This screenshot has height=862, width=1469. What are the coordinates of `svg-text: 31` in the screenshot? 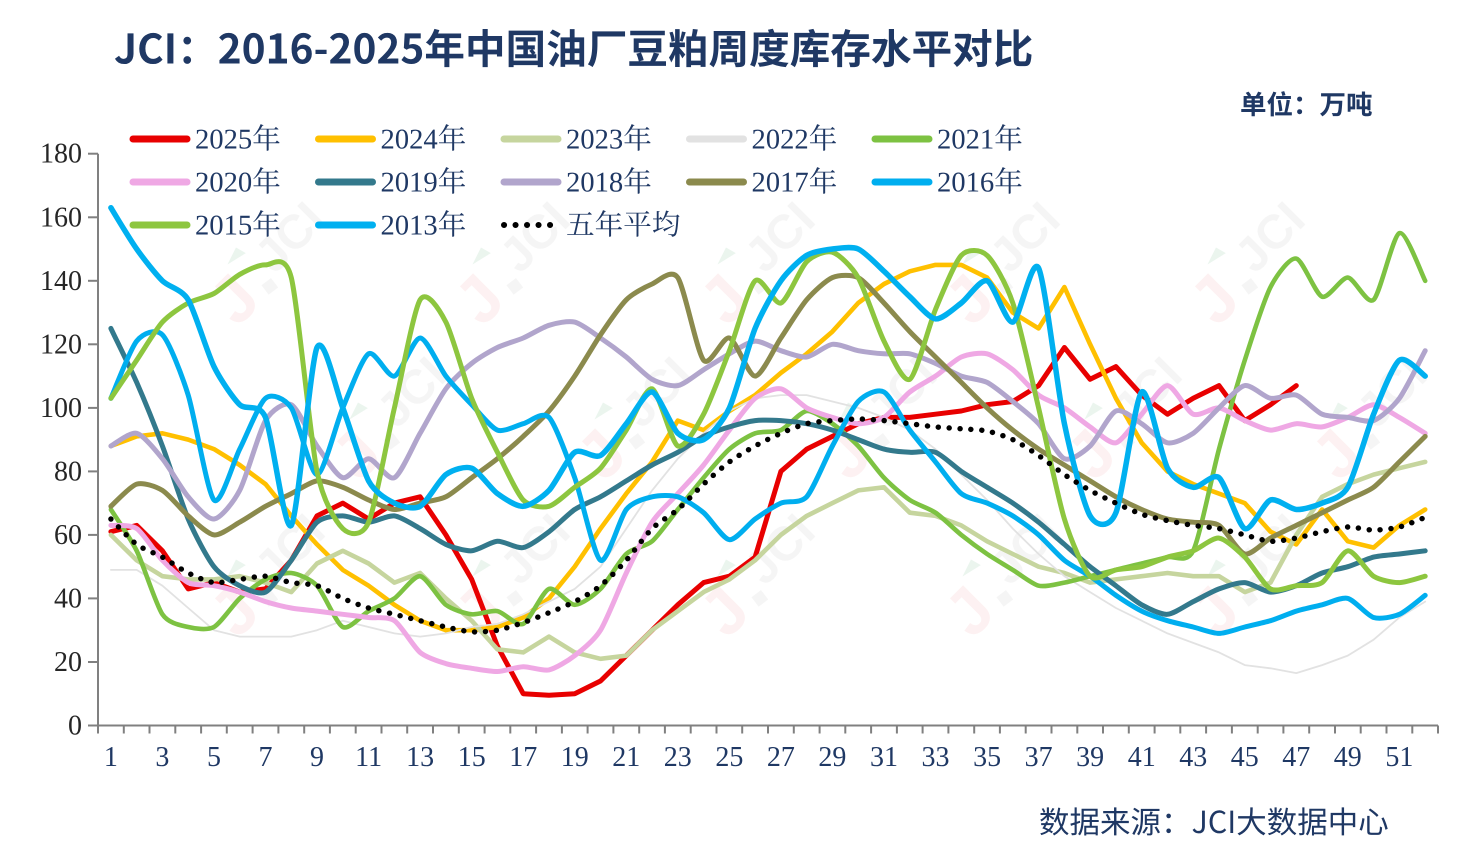 It's located at (884, 757).